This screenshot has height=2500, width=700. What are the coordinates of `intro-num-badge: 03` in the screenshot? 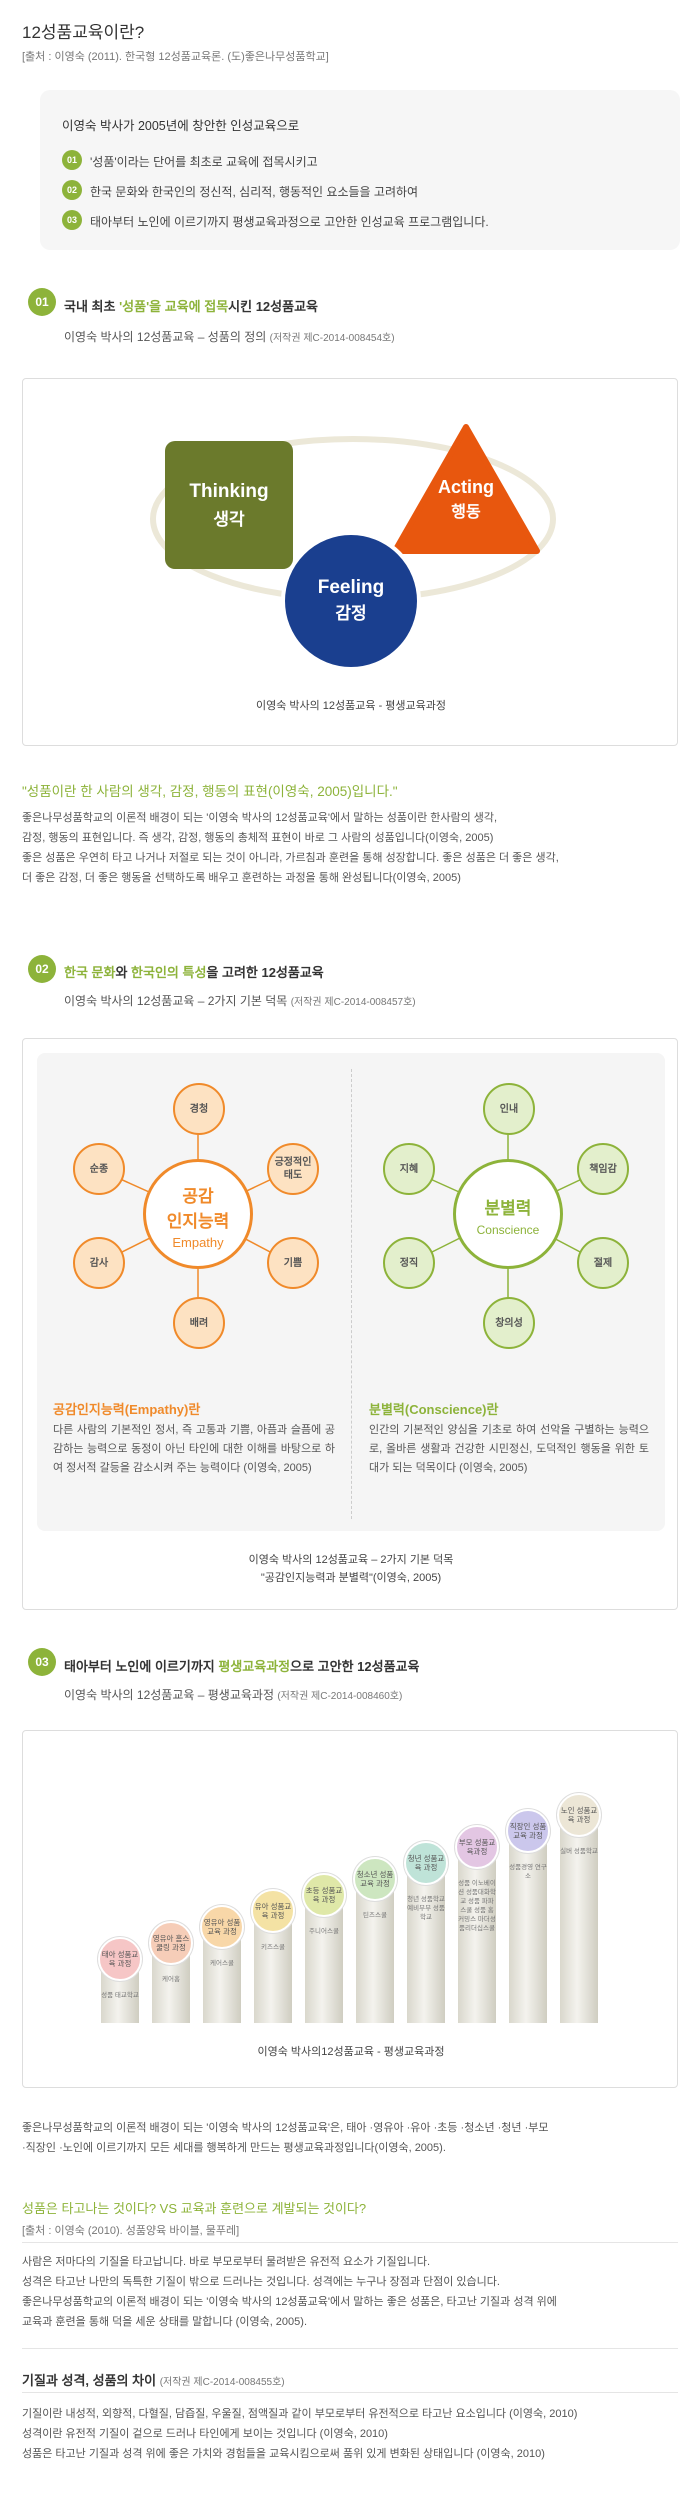 It's located at (72, 220).